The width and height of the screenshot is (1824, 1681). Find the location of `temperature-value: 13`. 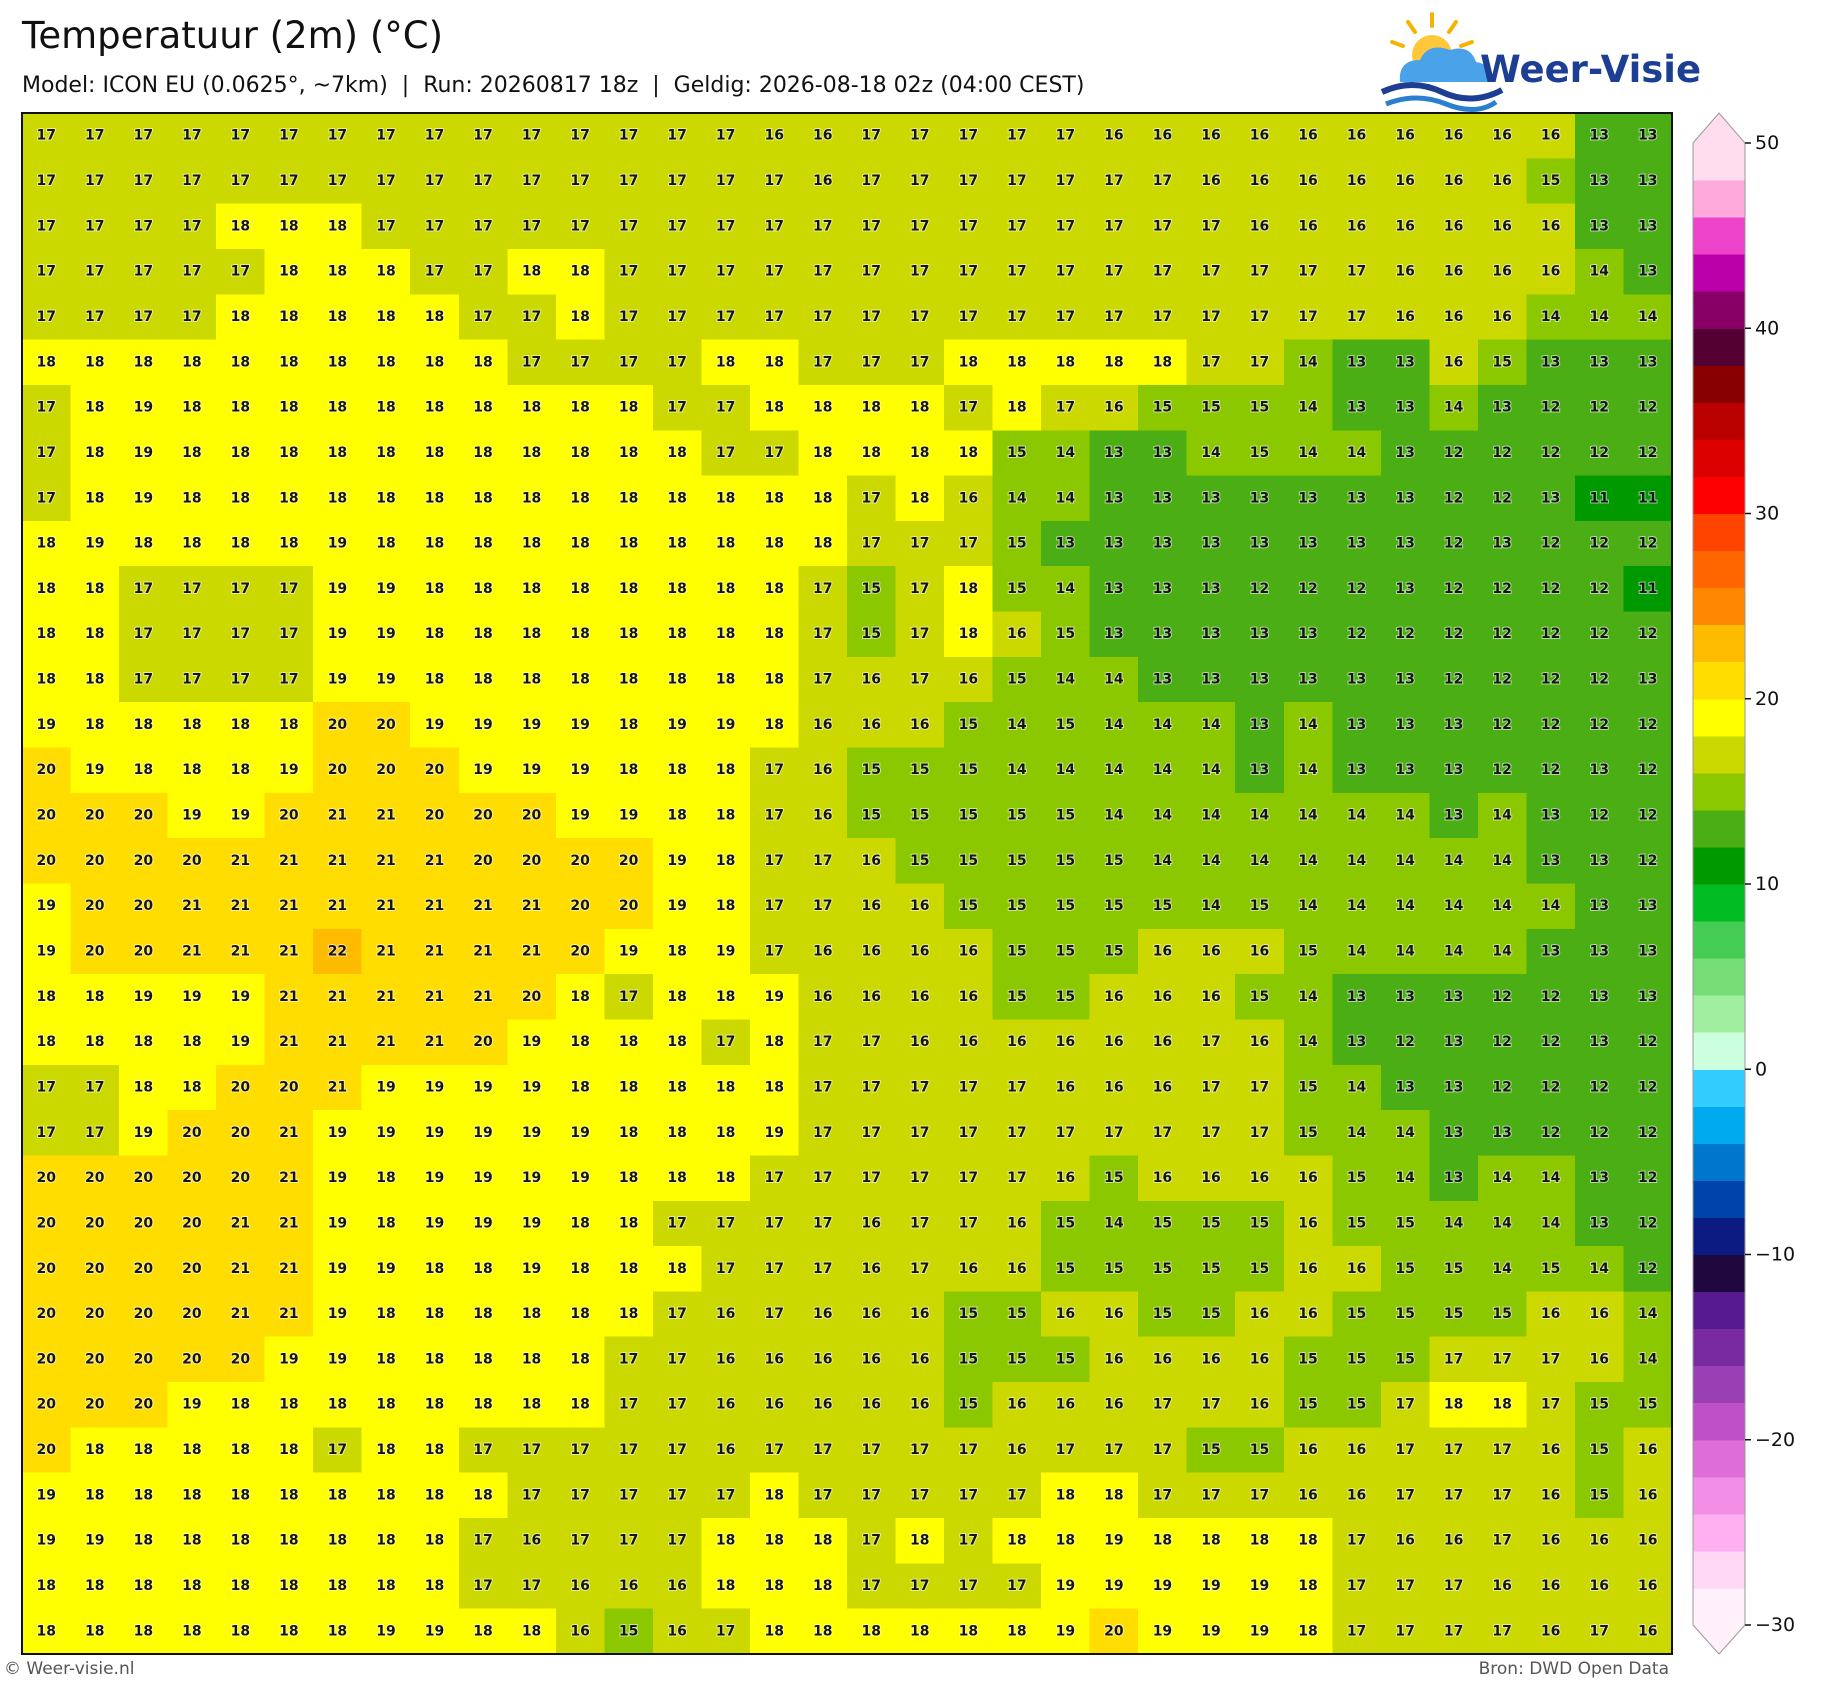

temperature-value: 13 is located at coordinates (1404, 997).